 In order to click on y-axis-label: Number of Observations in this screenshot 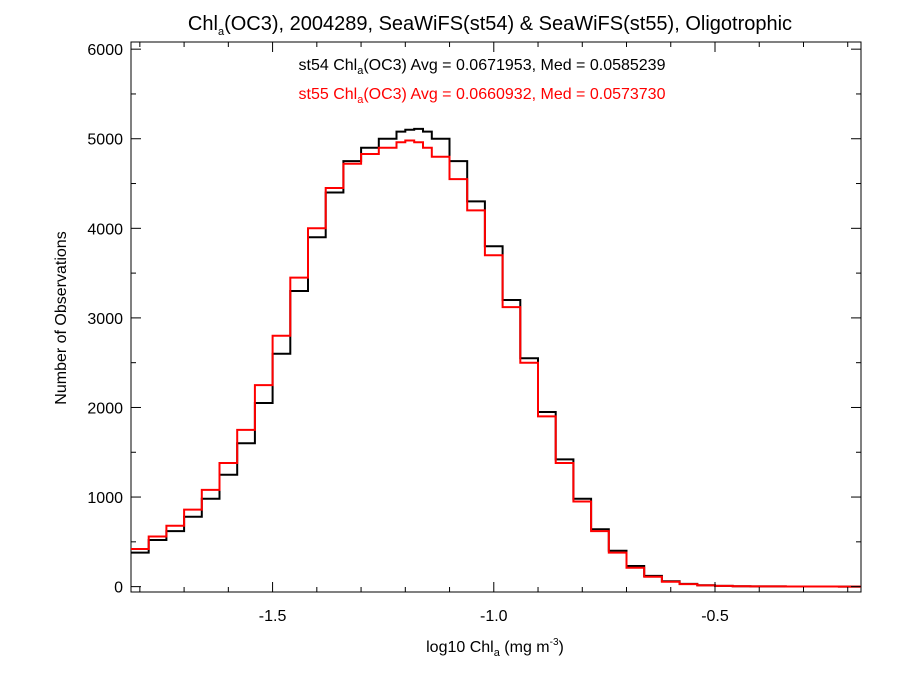, I will do `click(61, 317)`.